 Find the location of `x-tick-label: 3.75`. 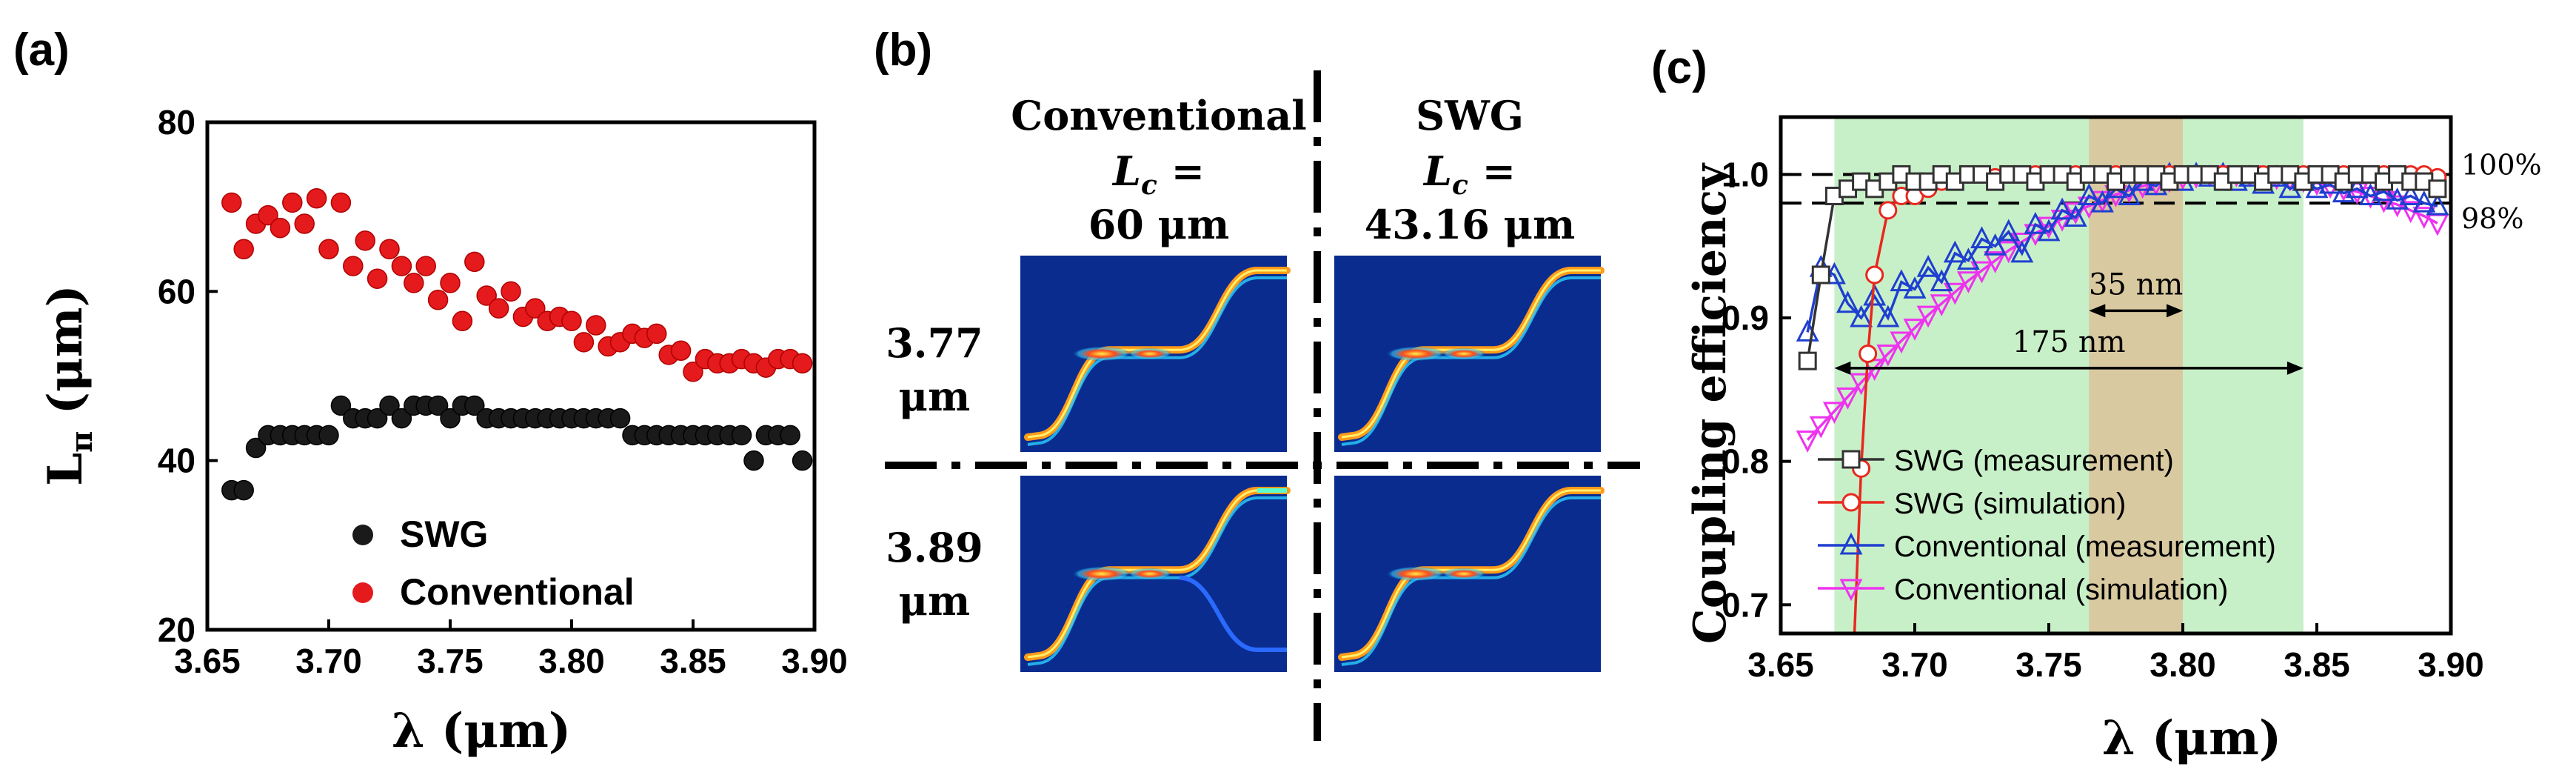

x-tick-label: 3.75 is located at coordinates (450, 661).